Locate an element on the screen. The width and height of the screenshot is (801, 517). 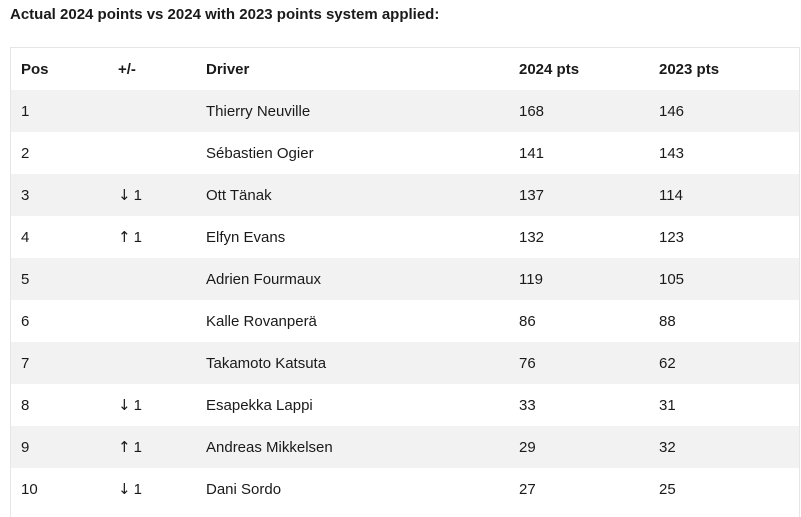
driver-name: Dani Sordo is located at coordinates (244, 489).